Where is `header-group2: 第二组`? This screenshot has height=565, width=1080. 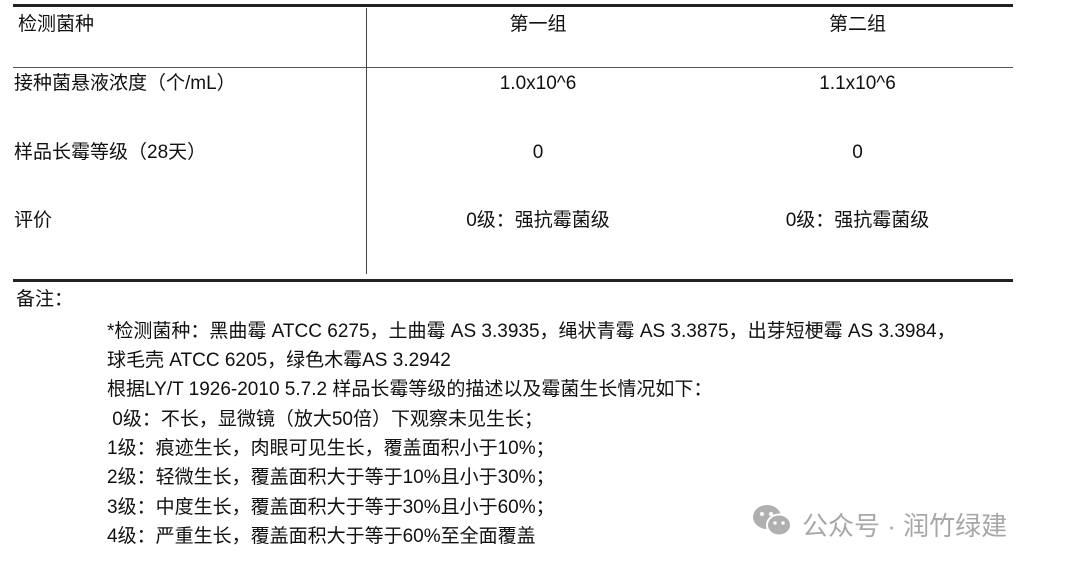 header-group2: 第二组 is located at coordinates (857, 24).